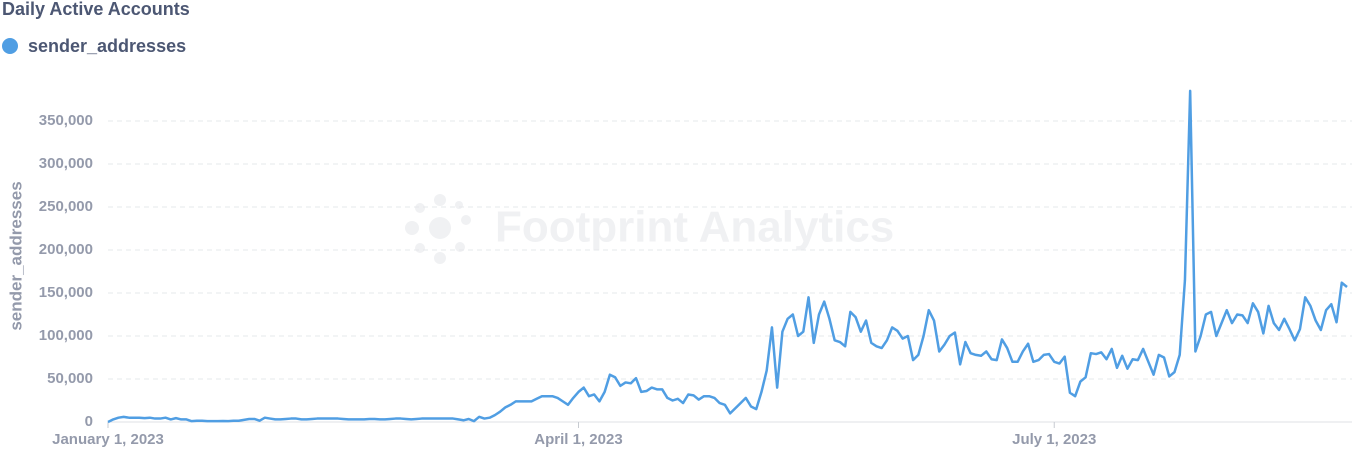 This screenshot has width=1366, height=469. I want to click on watermark: Footprint Analytics, so click(694, 227).